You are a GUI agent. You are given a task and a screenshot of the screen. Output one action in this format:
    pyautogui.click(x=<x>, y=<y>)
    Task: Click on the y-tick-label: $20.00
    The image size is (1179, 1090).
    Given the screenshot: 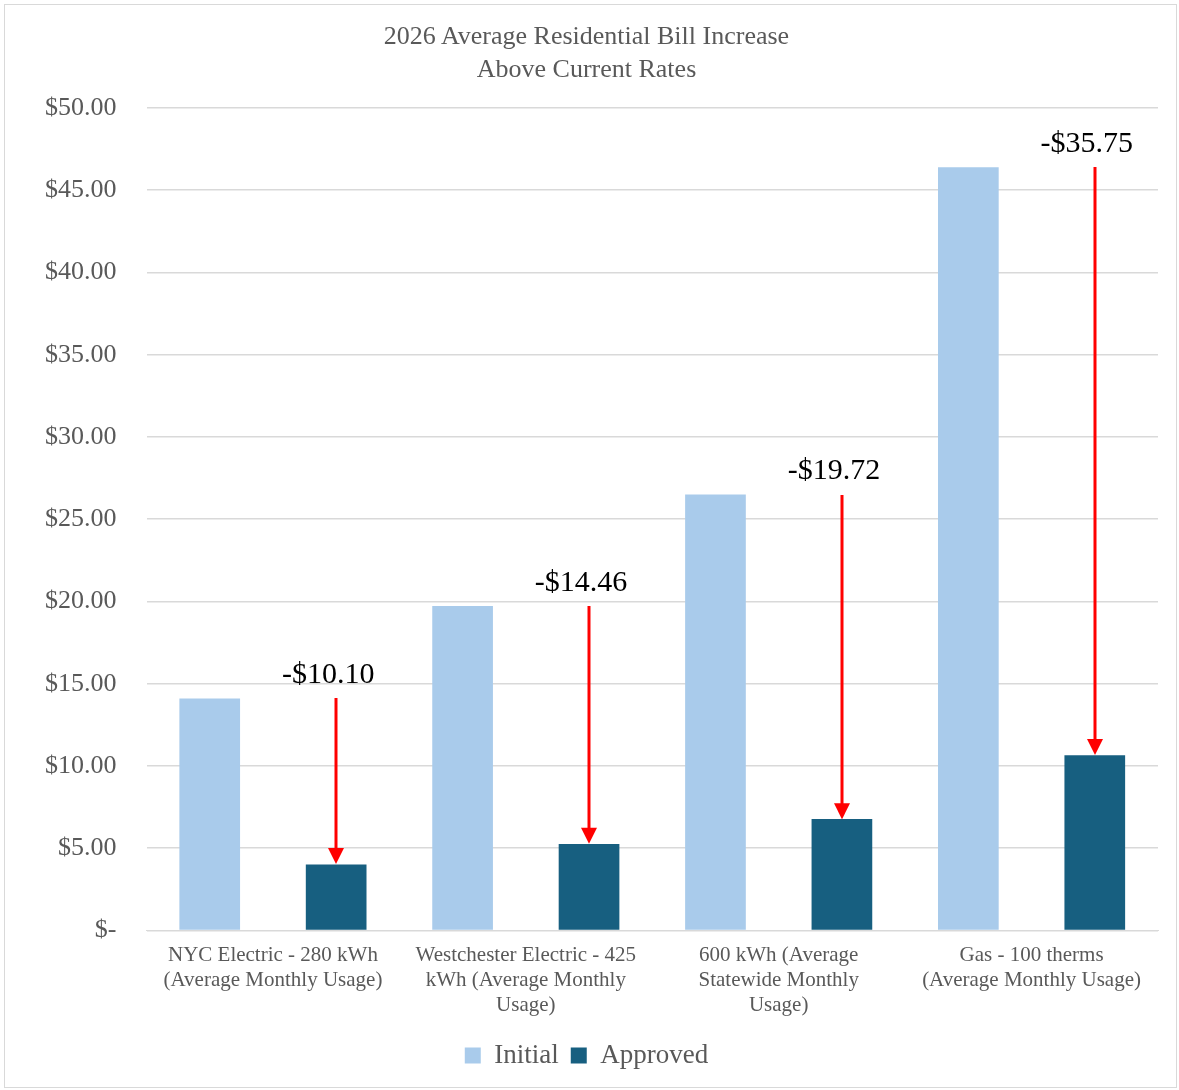 What is the action you would take?
    pyautogui.click(x=81, y=600)
    